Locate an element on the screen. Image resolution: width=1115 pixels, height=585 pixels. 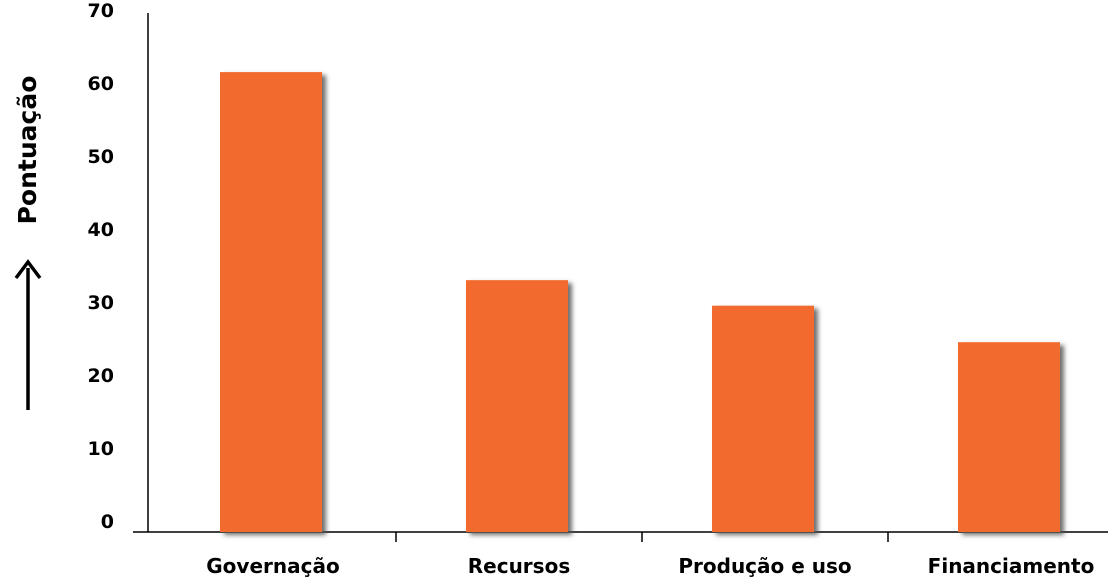
x-tick-label: Financiamento is located at coordinates (1011, 566).